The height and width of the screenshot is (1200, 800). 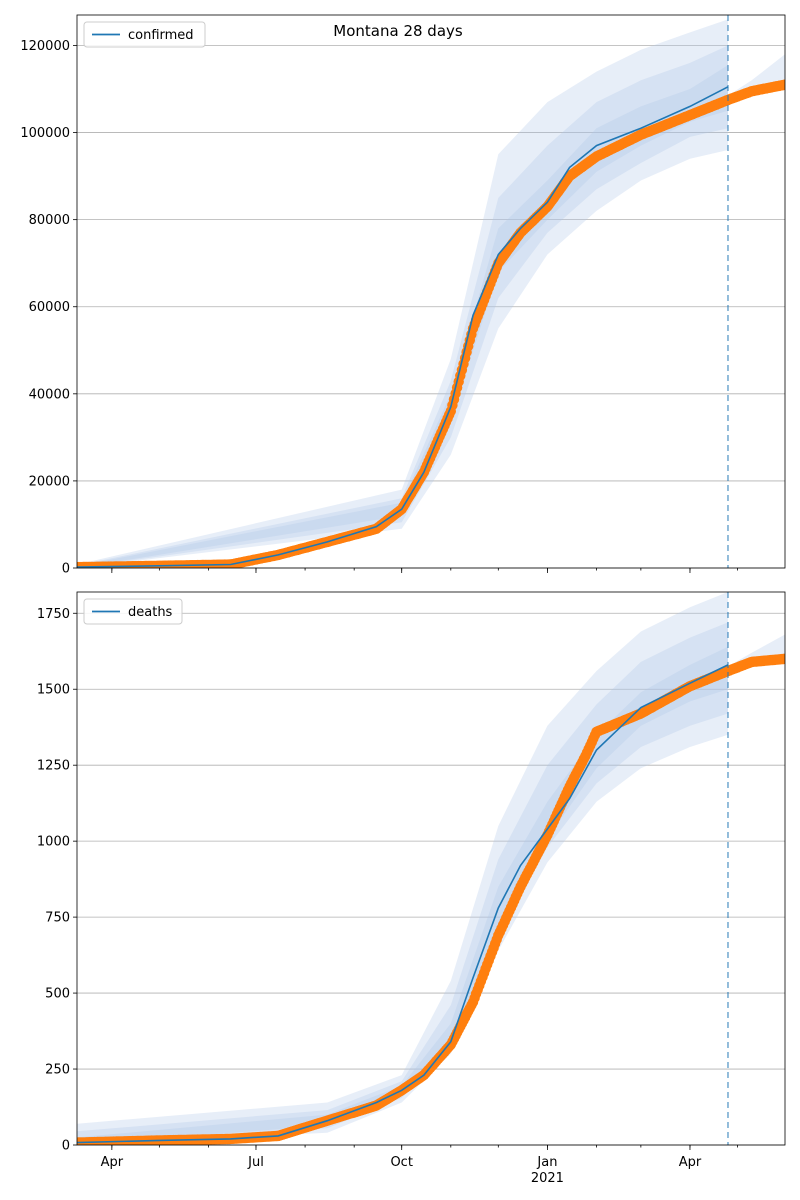 I want to click on y-tick-label: 120000, so click(x=45, y=46).